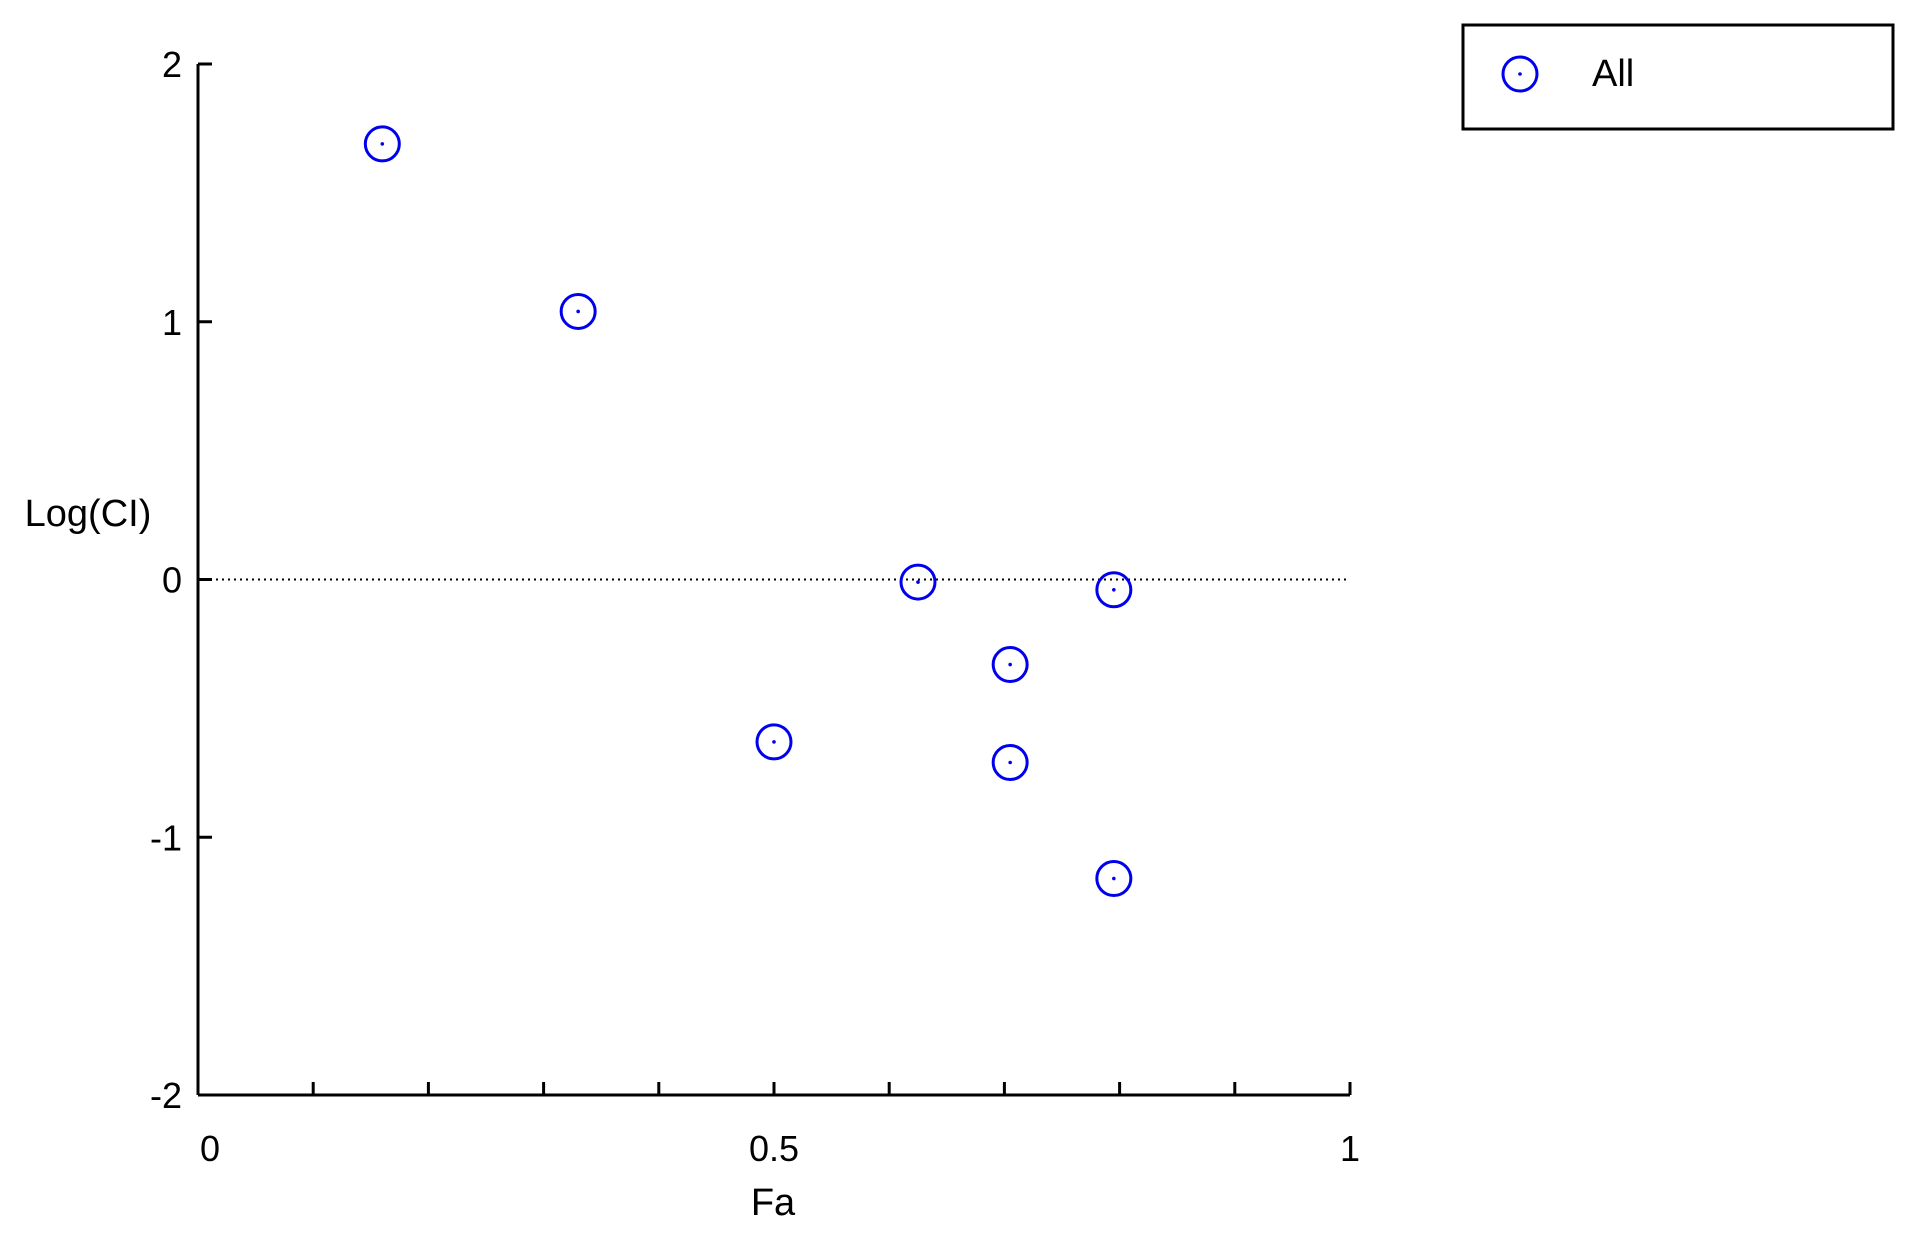 The image size is (1908, 1233). What do you see at coordinates (774, 1148) in the screenshot?
I see `x-tick-label: 0.5` at bounding box center [774, 1148].